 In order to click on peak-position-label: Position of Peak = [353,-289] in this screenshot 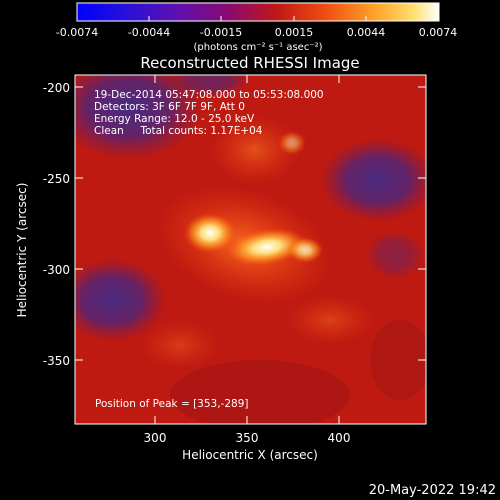, I will do `click(172, 404)`.